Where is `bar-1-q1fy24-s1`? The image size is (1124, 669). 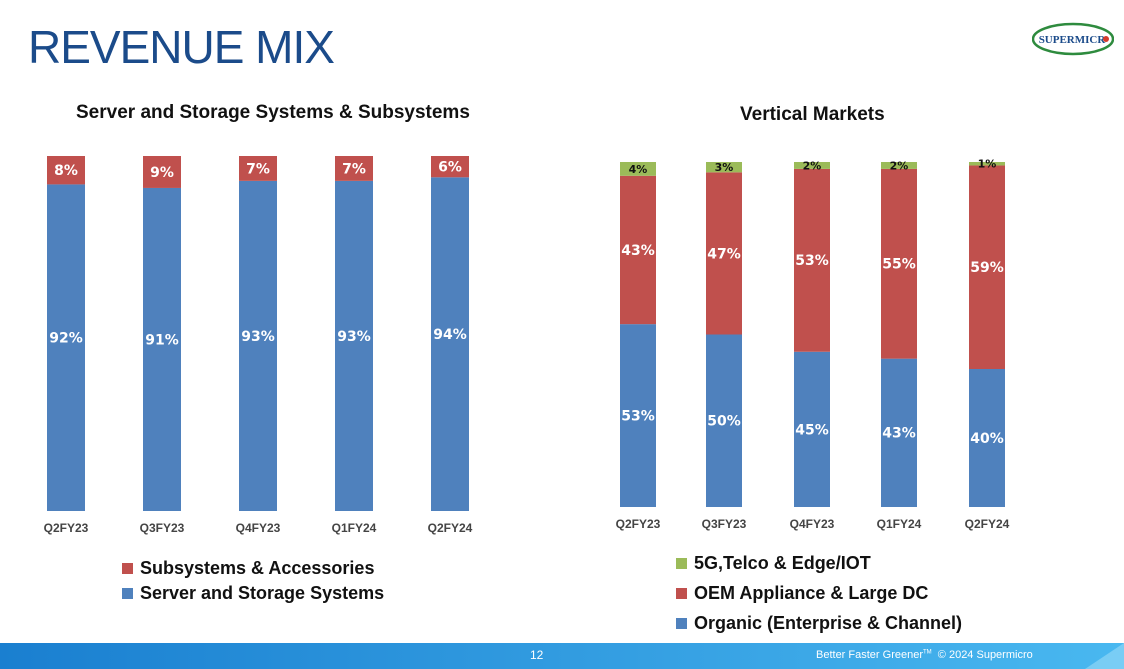
bar-1-q1fy24-s1 is located at coordinates (354, 168).